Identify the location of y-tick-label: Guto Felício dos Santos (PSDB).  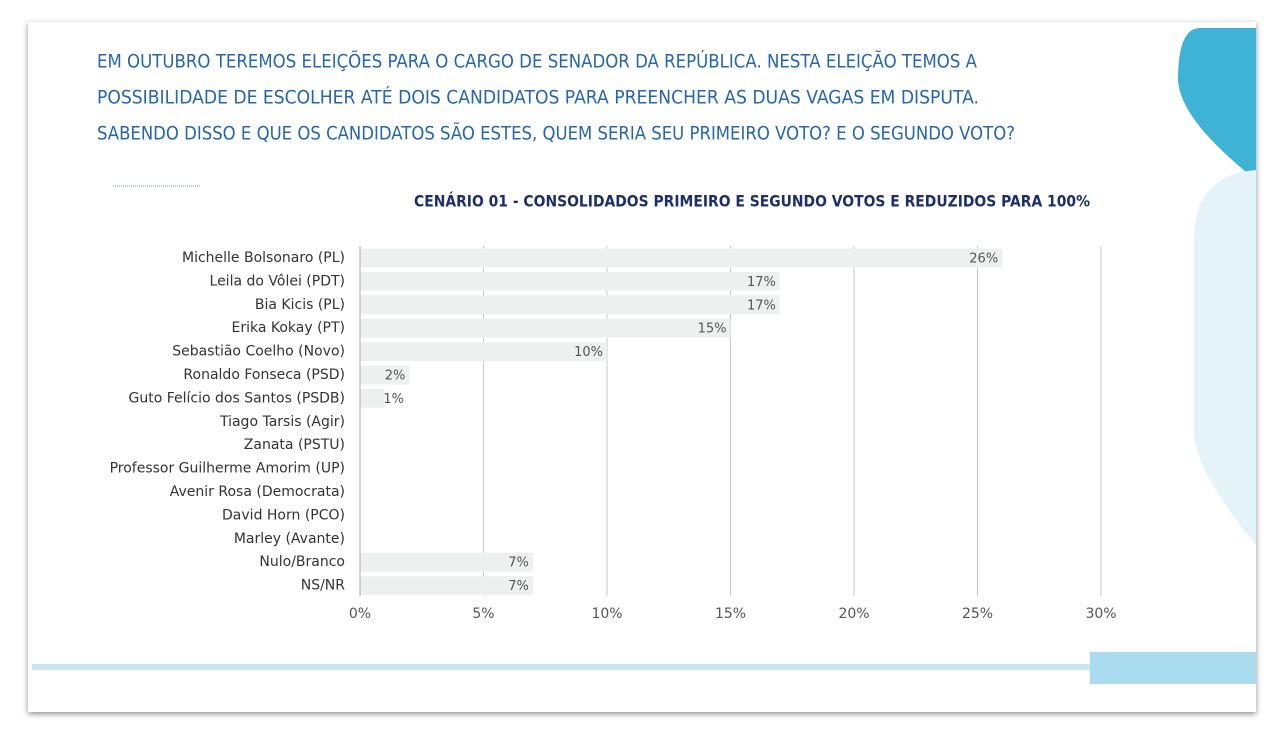
(237, 398).